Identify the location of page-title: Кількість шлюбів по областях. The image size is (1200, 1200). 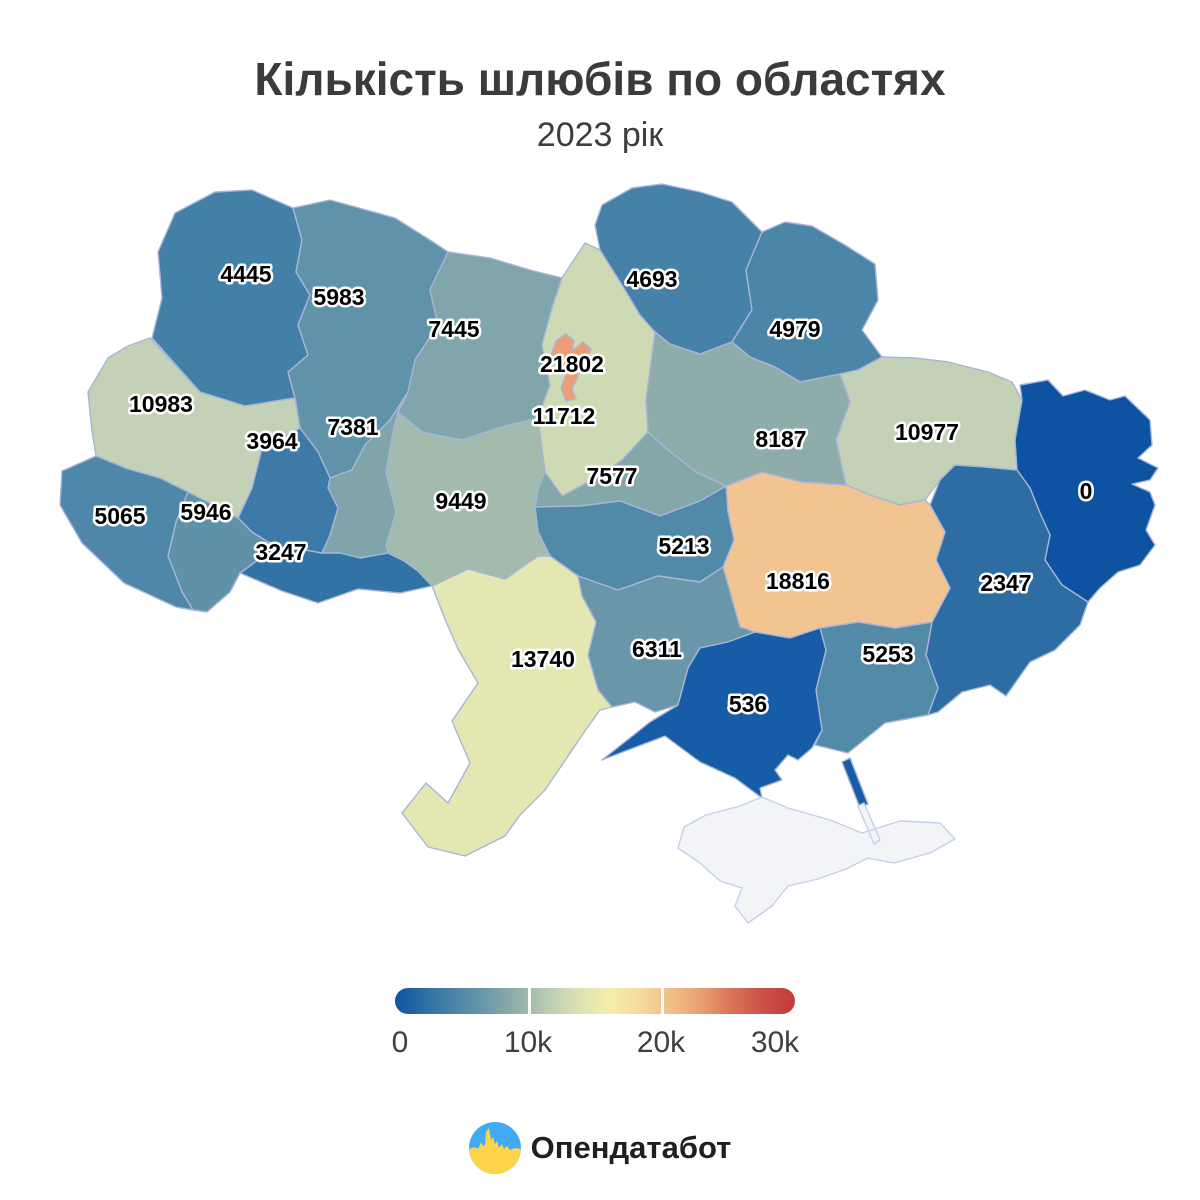
(600, 79).